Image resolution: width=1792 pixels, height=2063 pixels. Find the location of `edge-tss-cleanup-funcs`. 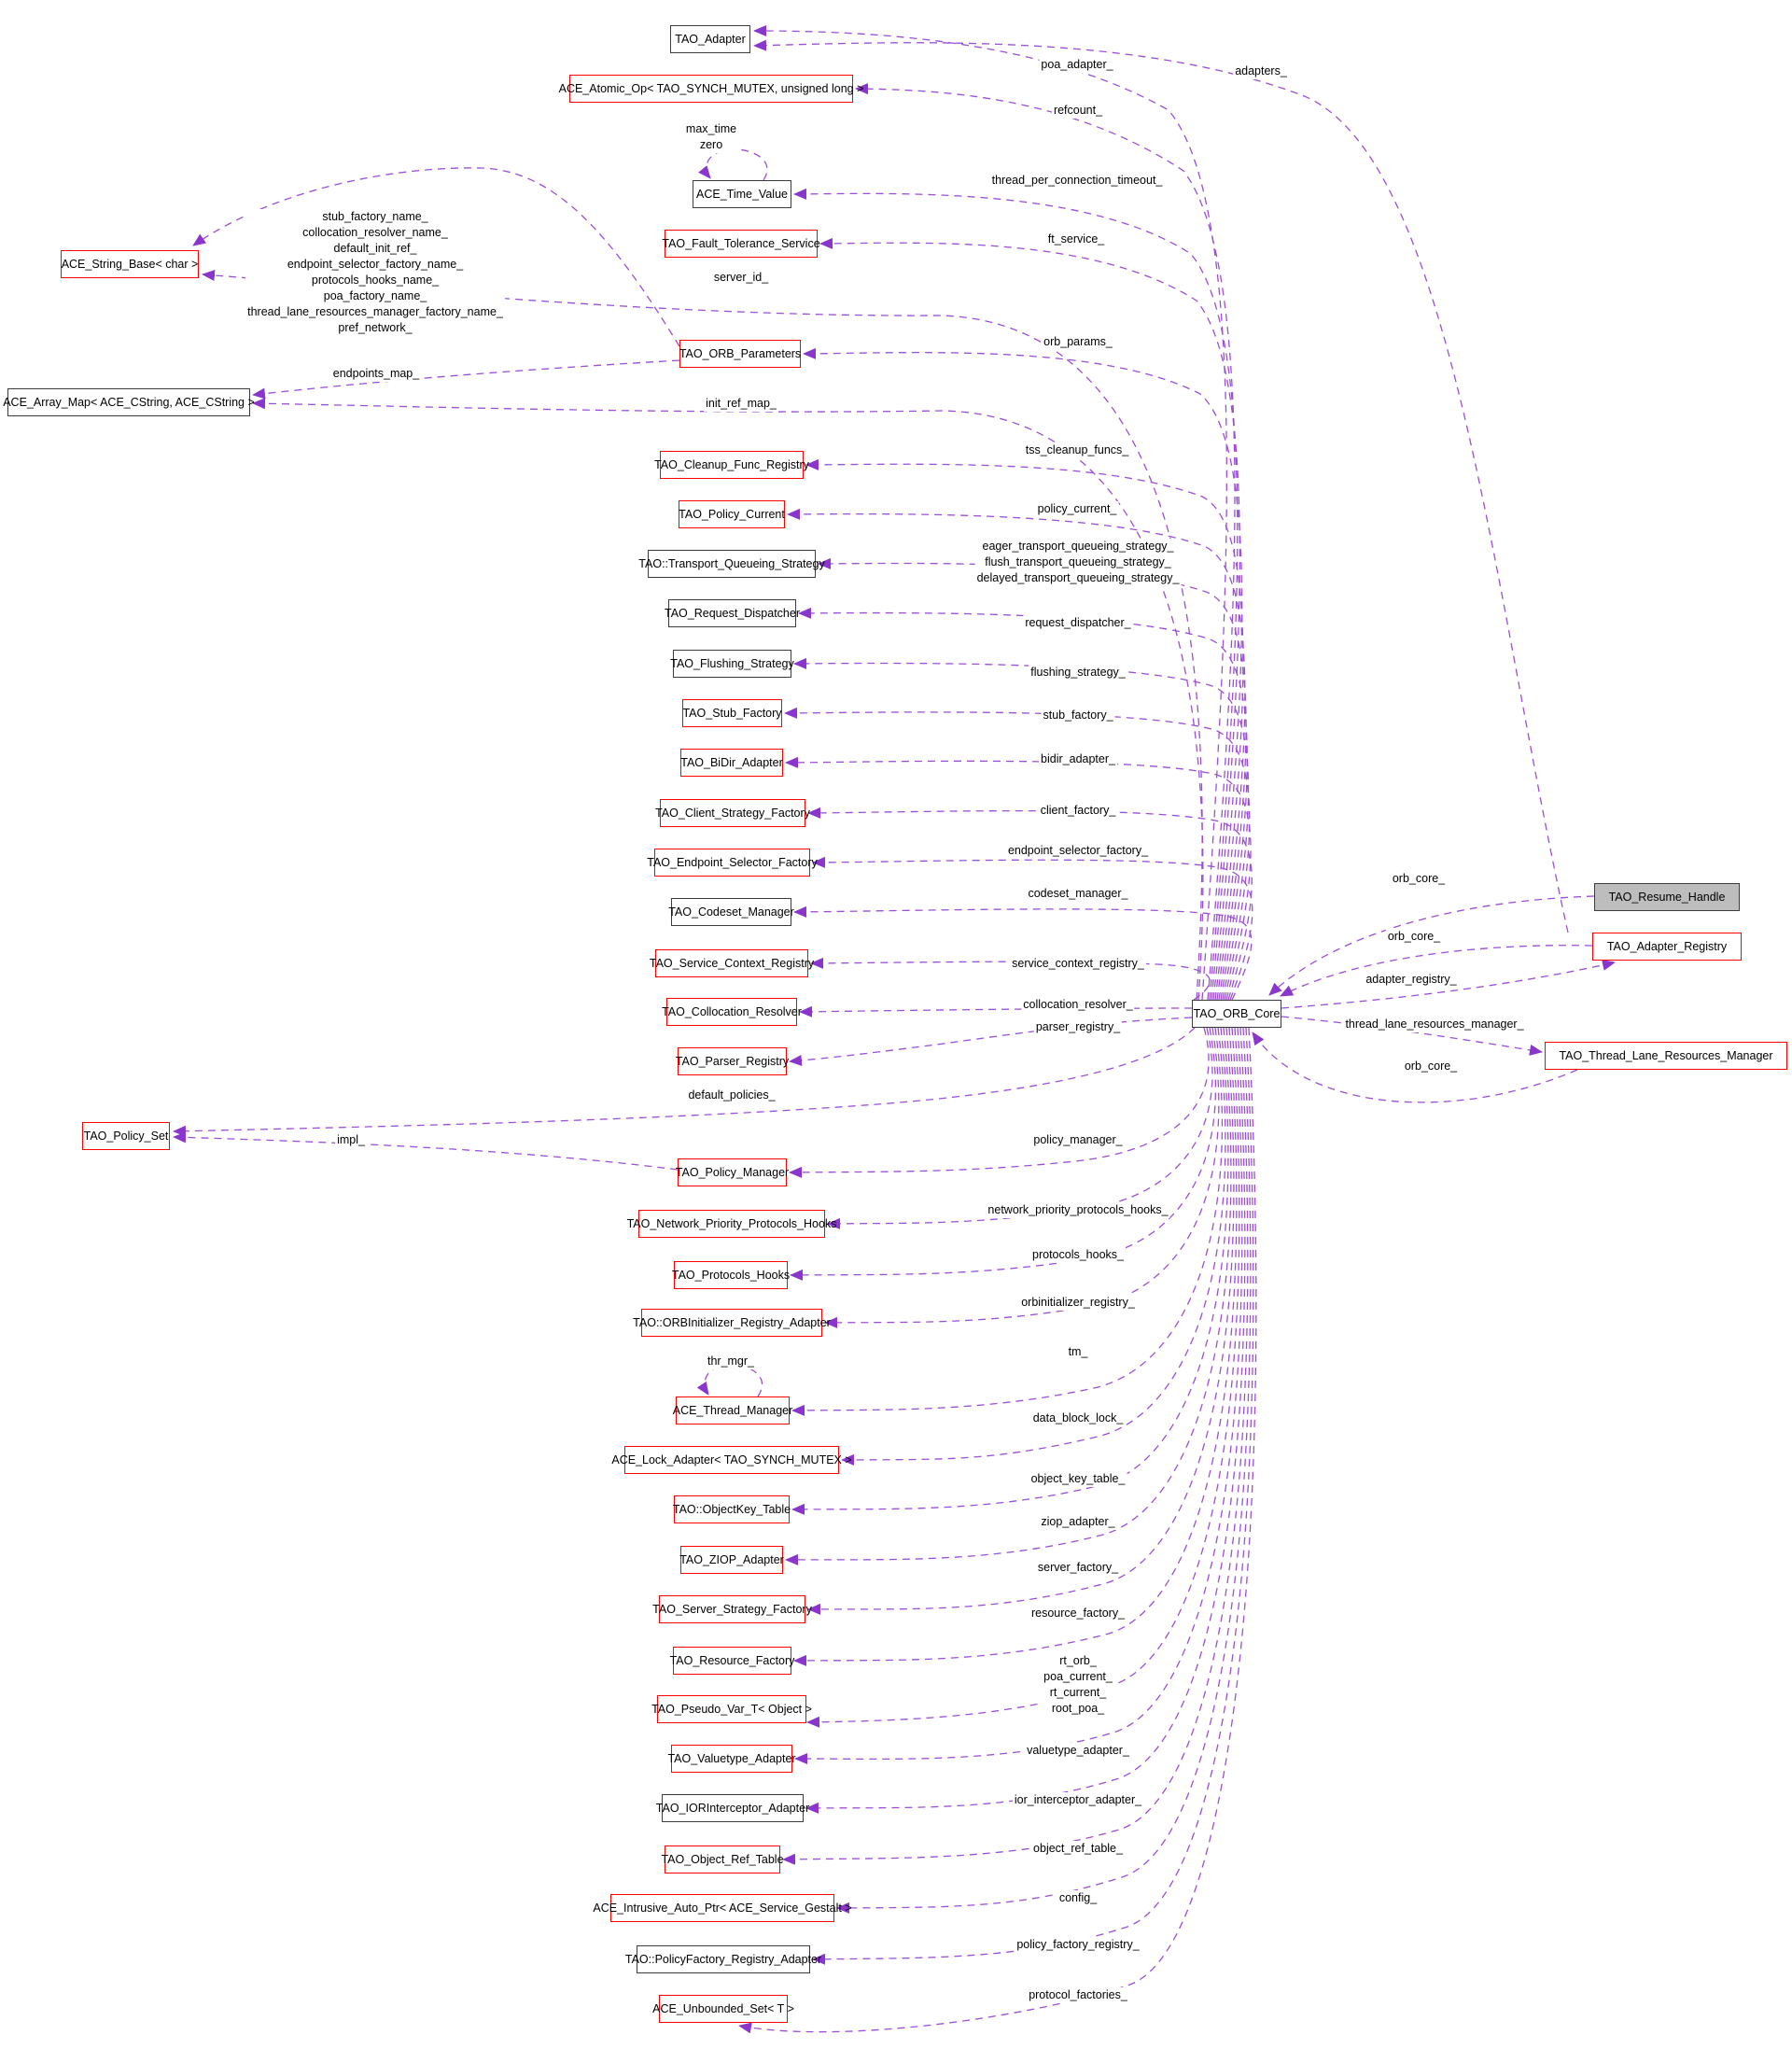

edge-tss-cleanup-funcs is located at coordinates (1024, 729).